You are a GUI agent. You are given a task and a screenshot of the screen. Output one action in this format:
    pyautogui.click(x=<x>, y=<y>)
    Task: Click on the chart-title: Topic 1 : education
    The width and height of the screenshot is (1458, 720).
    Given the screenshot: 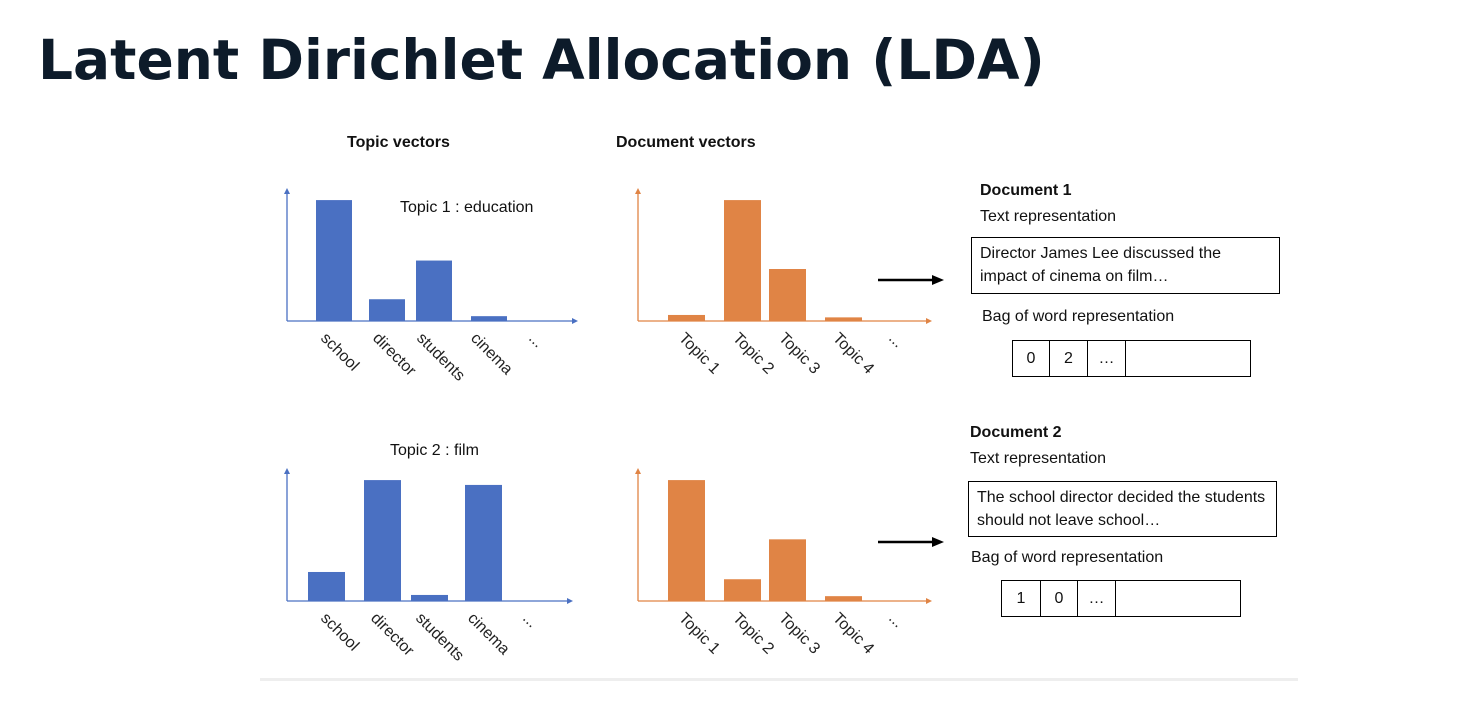 What is the action you would take?
    pyautogui.click(x=466, y=207)
    